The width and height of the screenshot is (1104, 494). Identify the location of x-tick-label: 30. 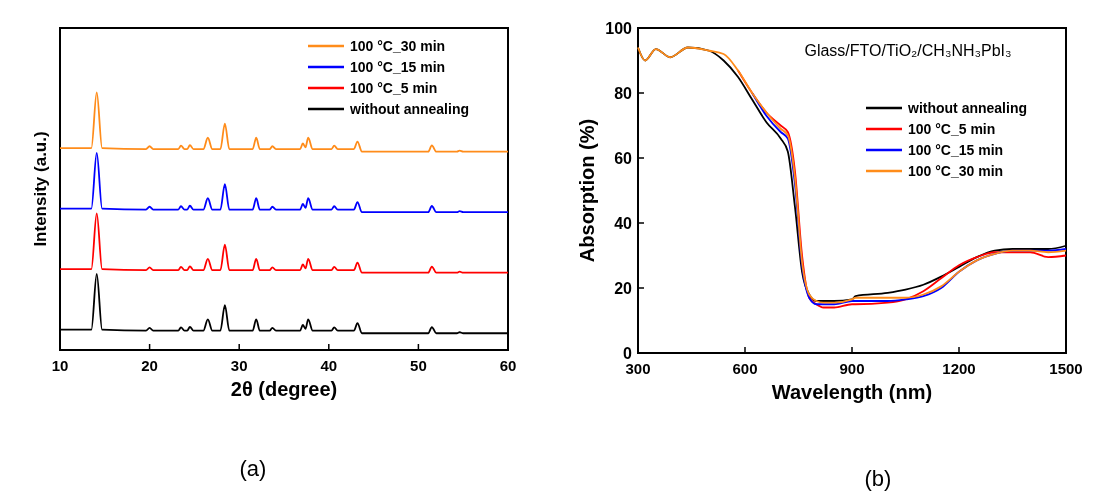
(239, 365).